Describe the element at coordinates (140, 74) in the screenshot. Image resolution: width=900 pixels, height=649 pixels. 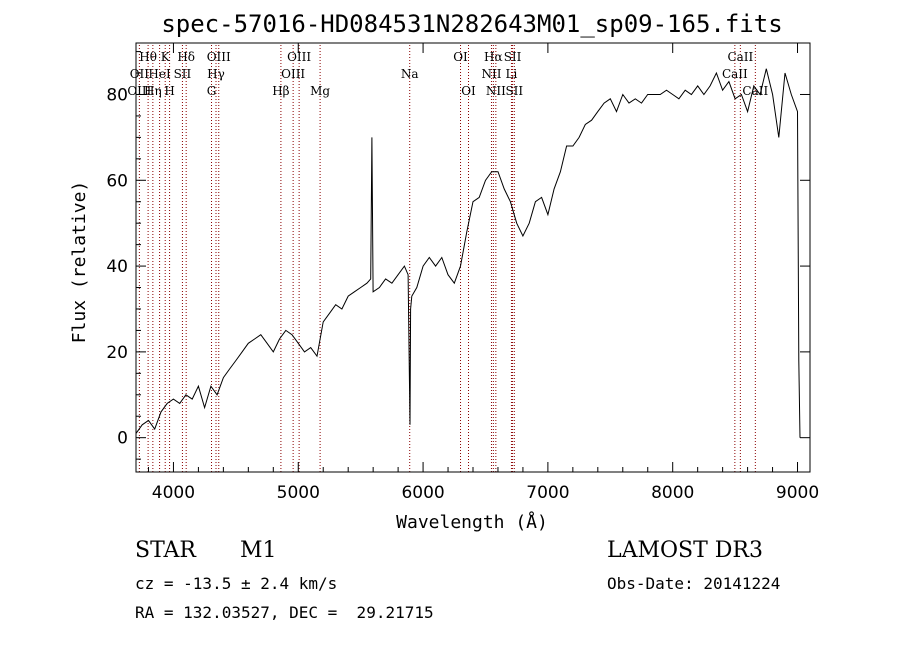
I see `line-label: OII` at that location.